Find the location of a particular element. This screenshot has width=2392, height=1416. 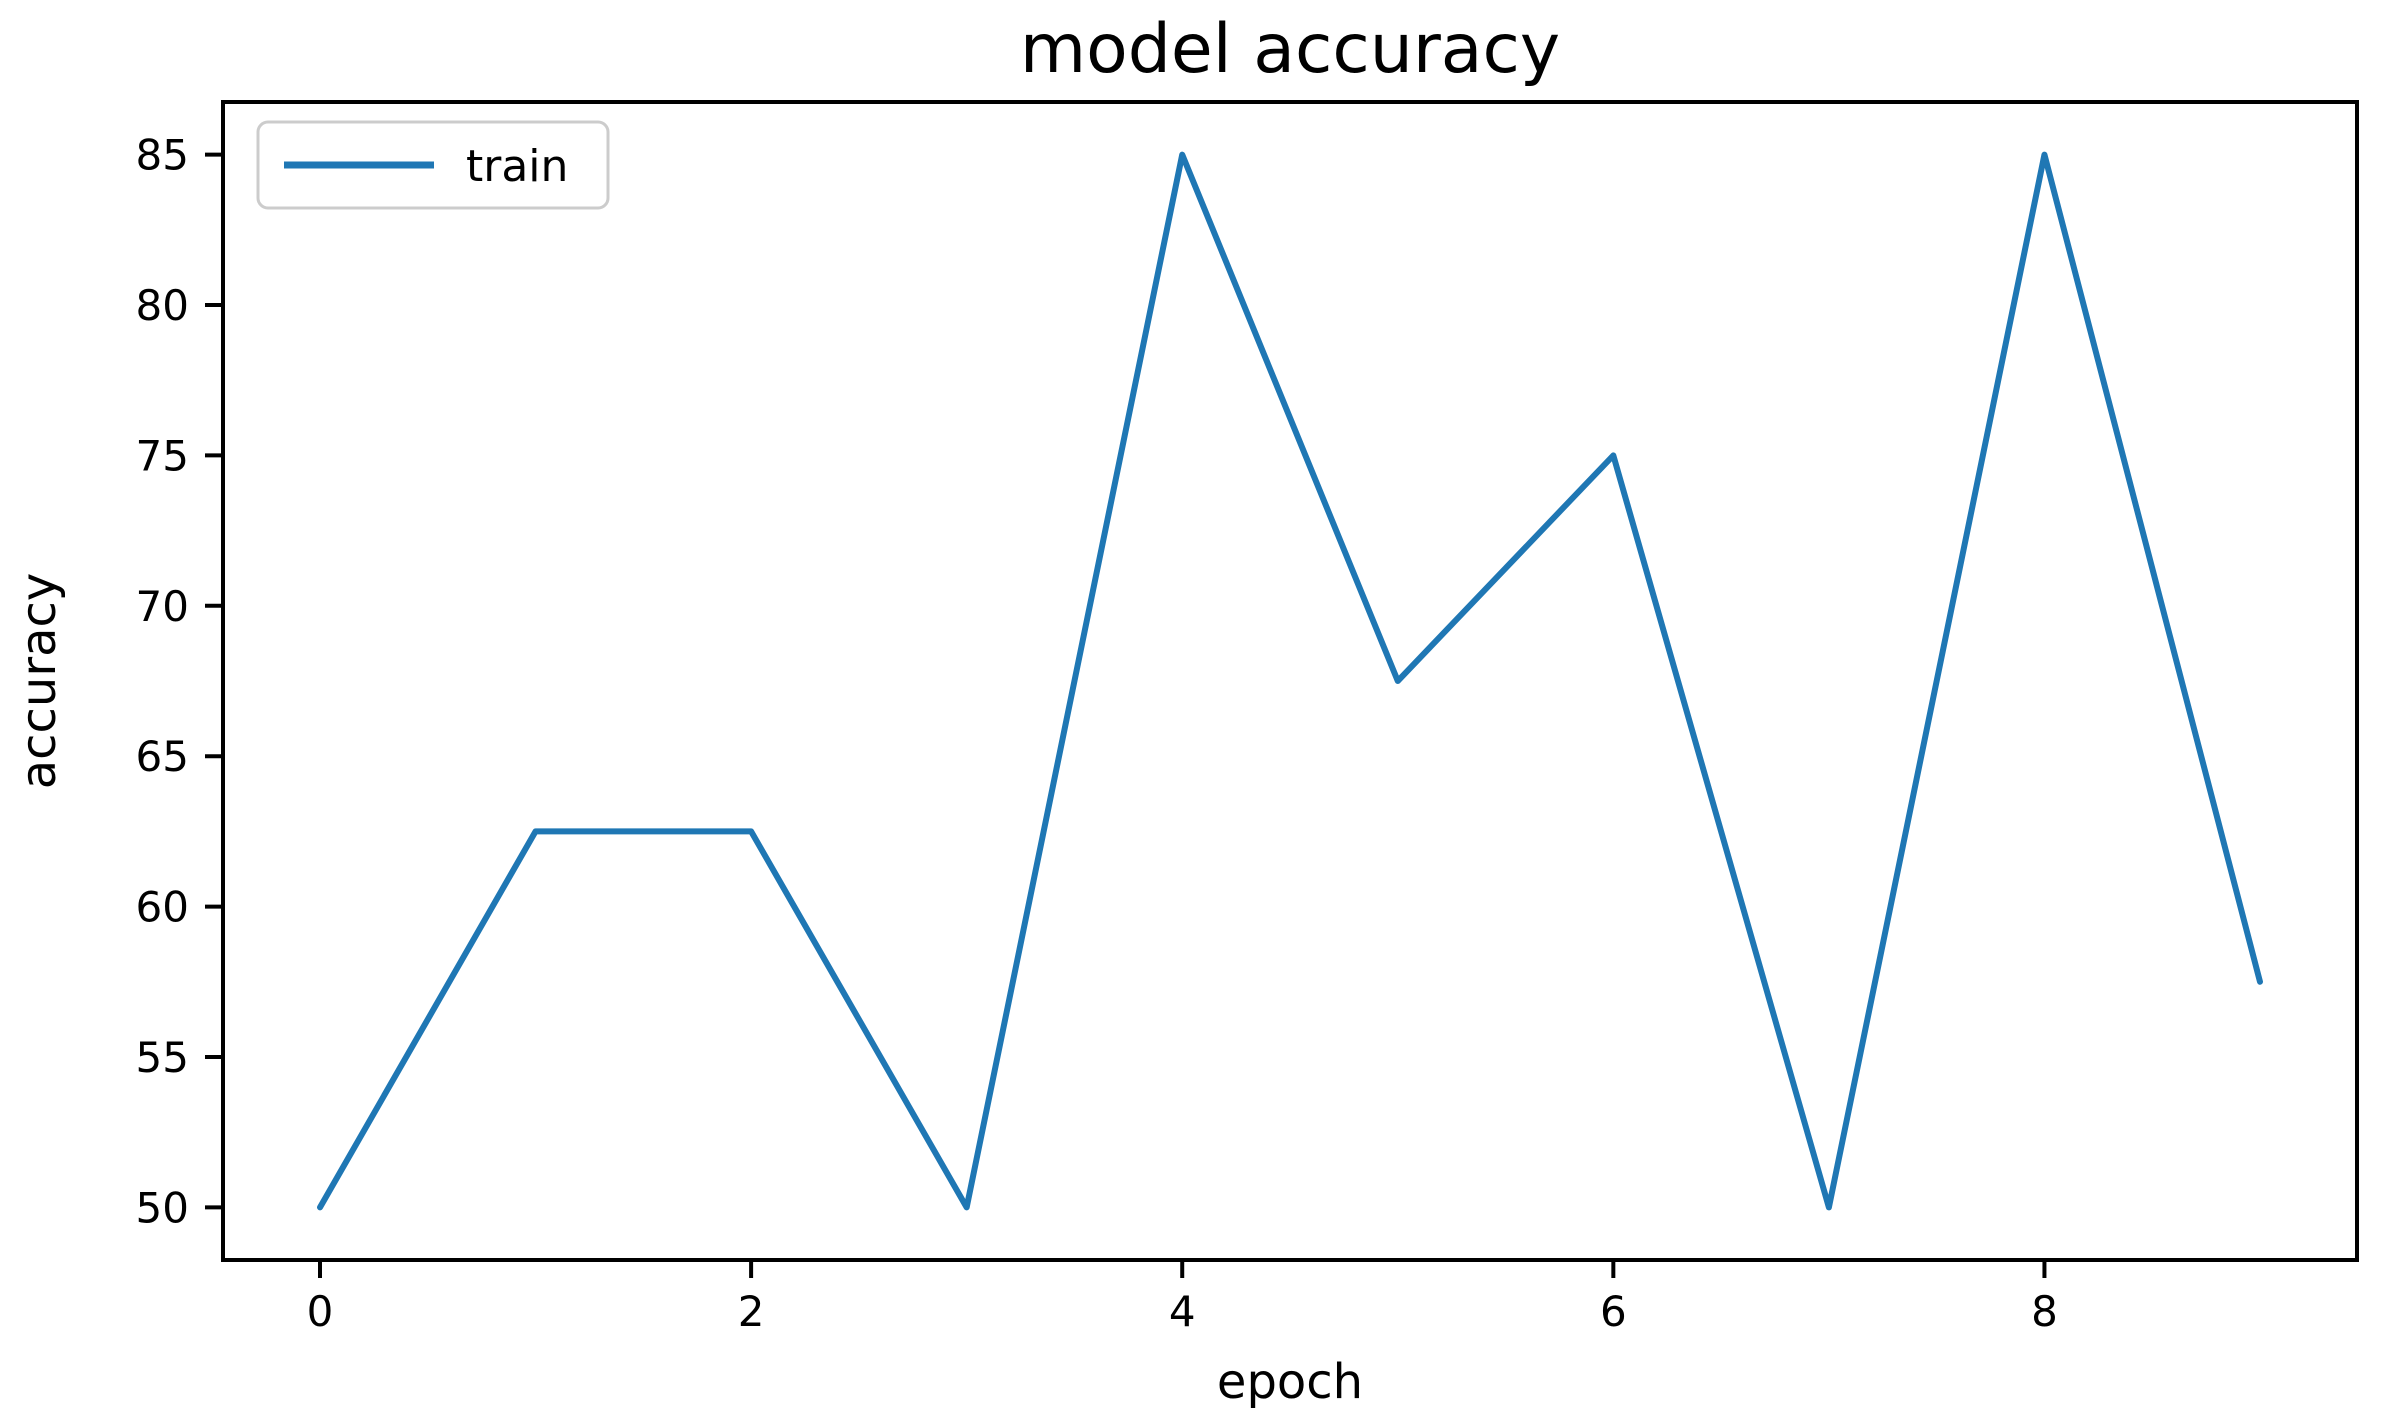

chart-title: model accuracy is located at coordinates (1290, 49).